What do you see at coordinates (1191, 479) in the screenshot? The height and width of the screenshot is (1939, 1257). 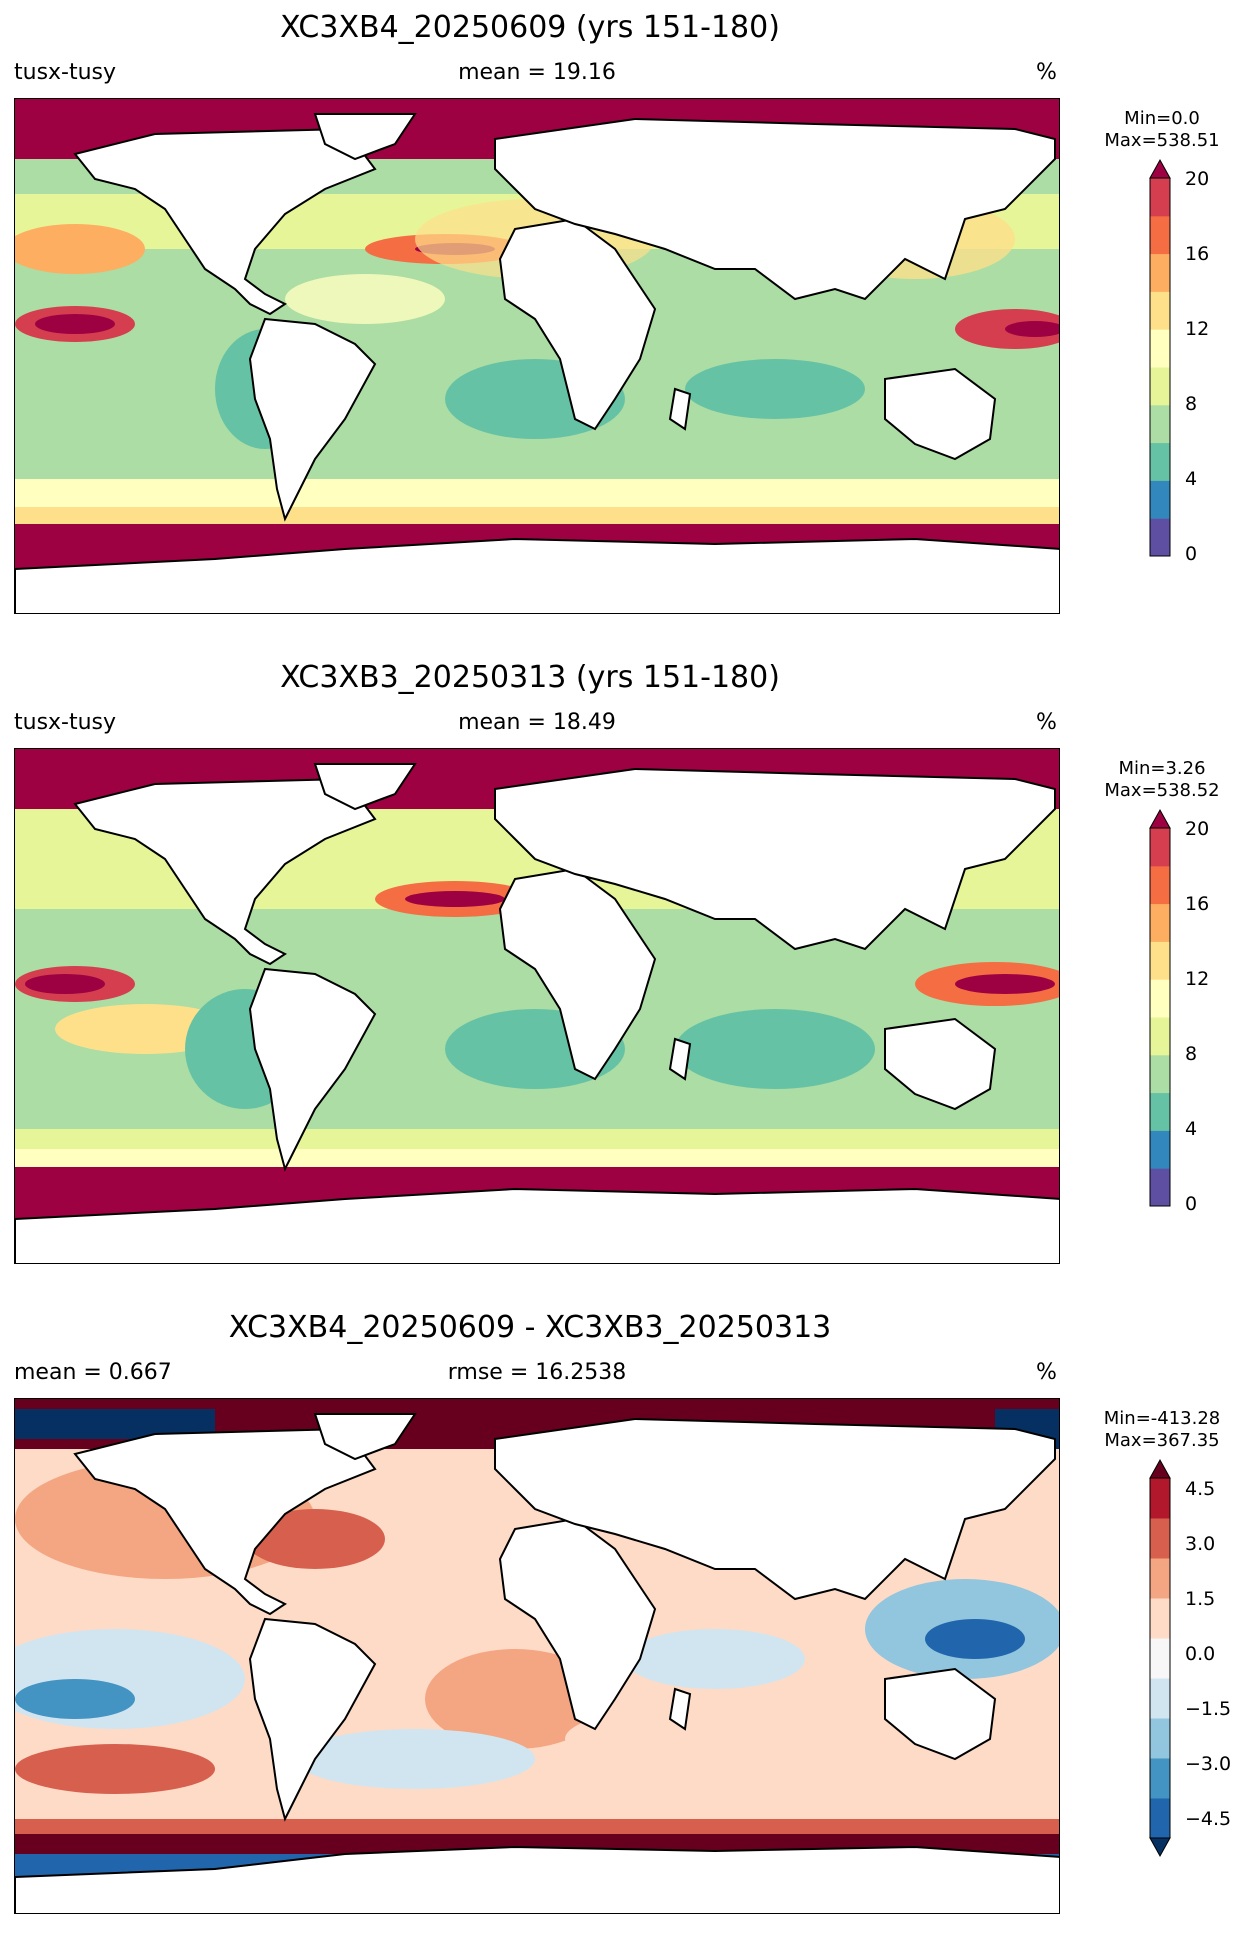 I see `panel1-tick: 4` at bounding box center [1191, 479].